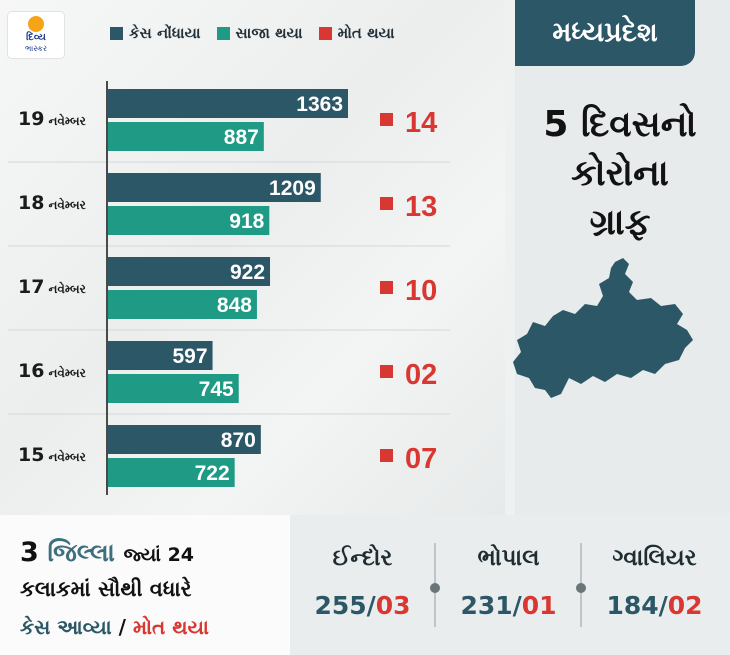 The image size is (730, 655). What do you see at coordinates (620, 222) in the screenshot?
I see `title-line-3: ગ્રાફ` at bounding box center [620, 222].